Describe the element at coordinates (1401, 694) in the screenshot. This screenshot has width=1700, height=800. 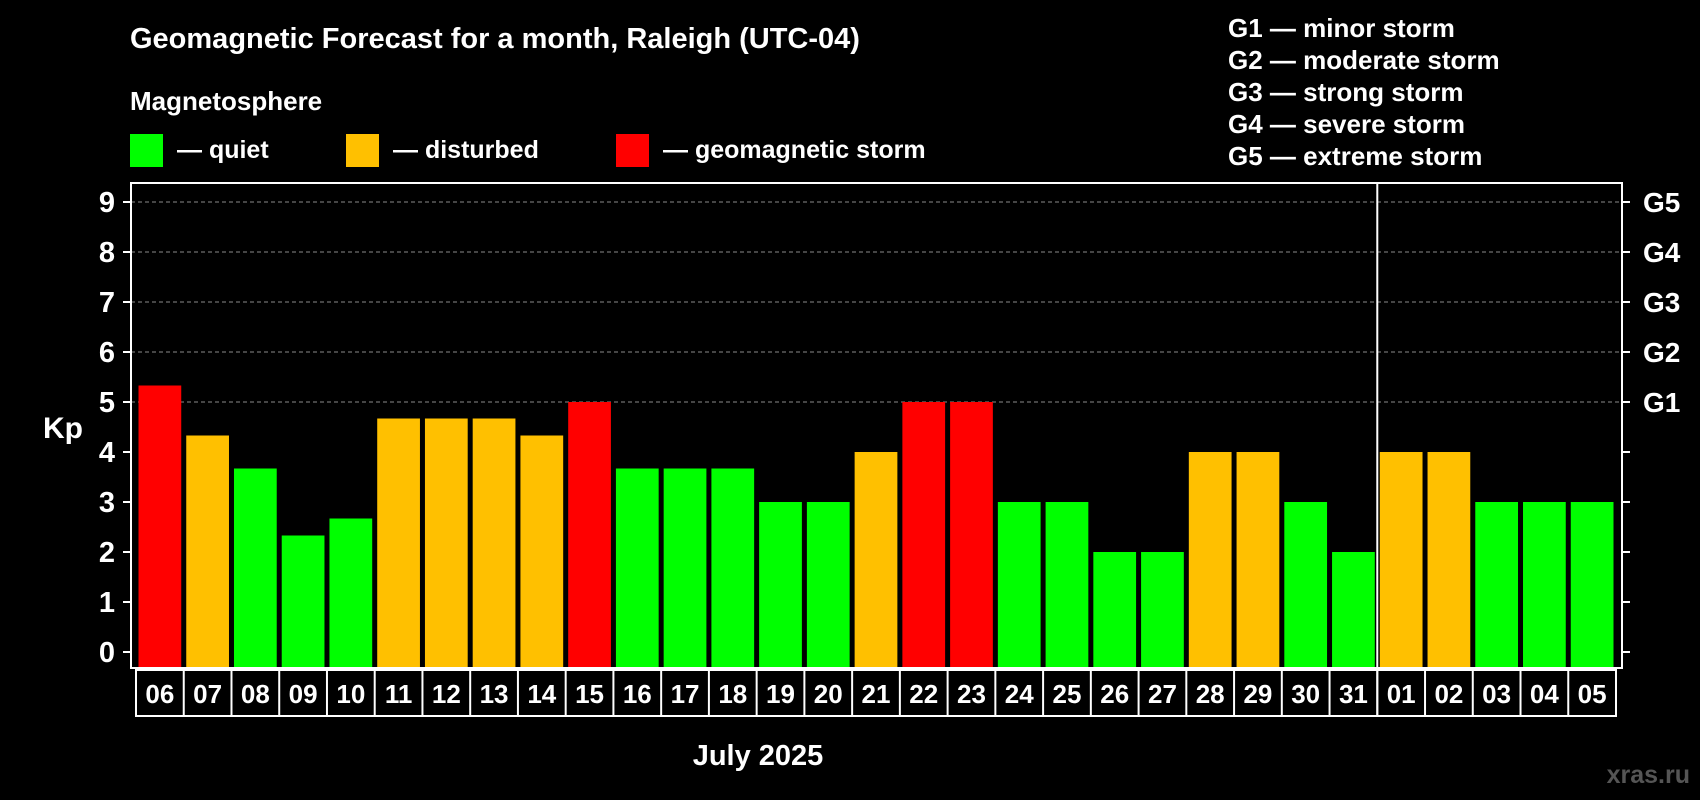
I see `x-tick-label: 01` at that location.